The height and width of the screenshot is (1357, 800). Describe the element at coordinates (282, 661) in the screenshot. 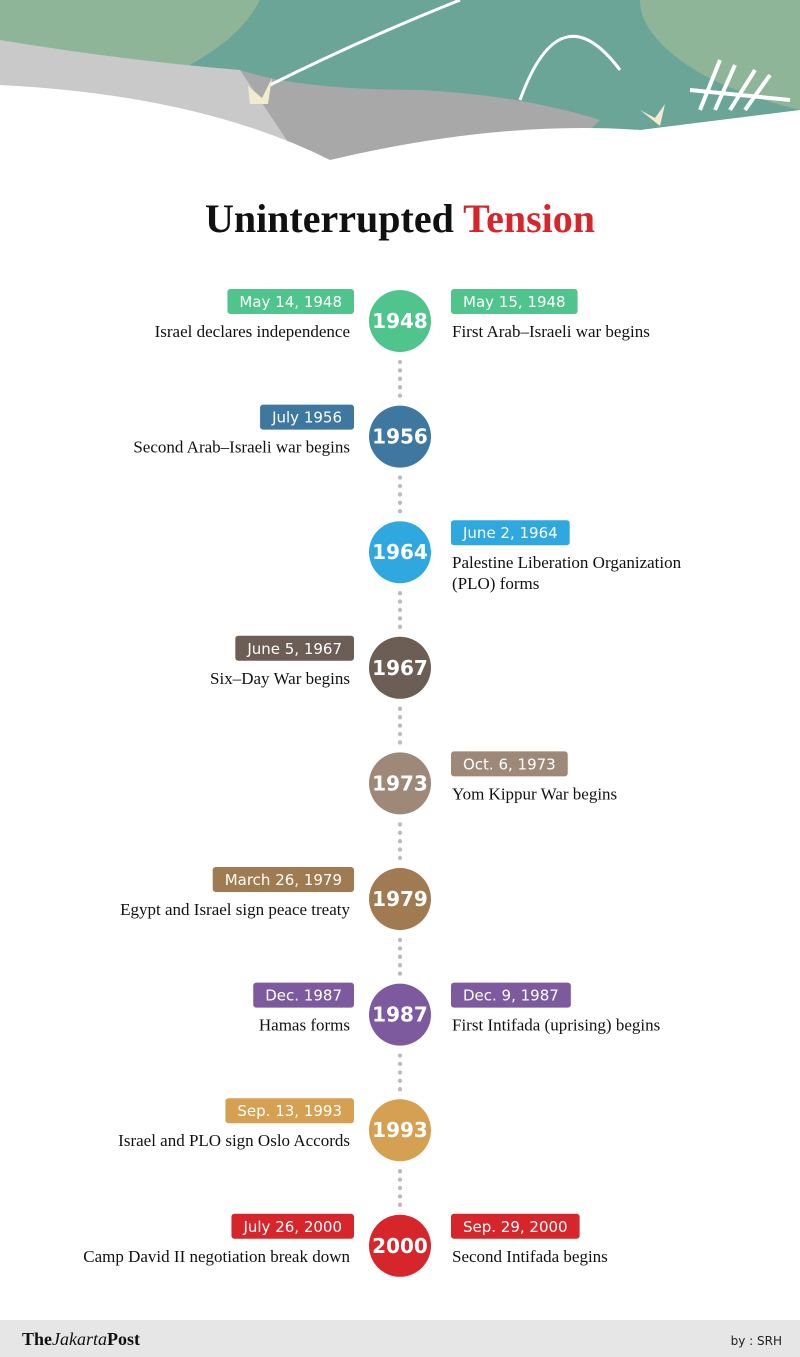

I see `event-left: June 5, 1967 Six–Day War begins` at that location.